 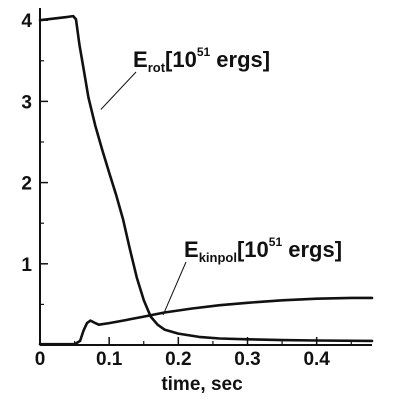 I want to click on annotation-erot: Erot[1051 ergs], so click(x=201, y=60).